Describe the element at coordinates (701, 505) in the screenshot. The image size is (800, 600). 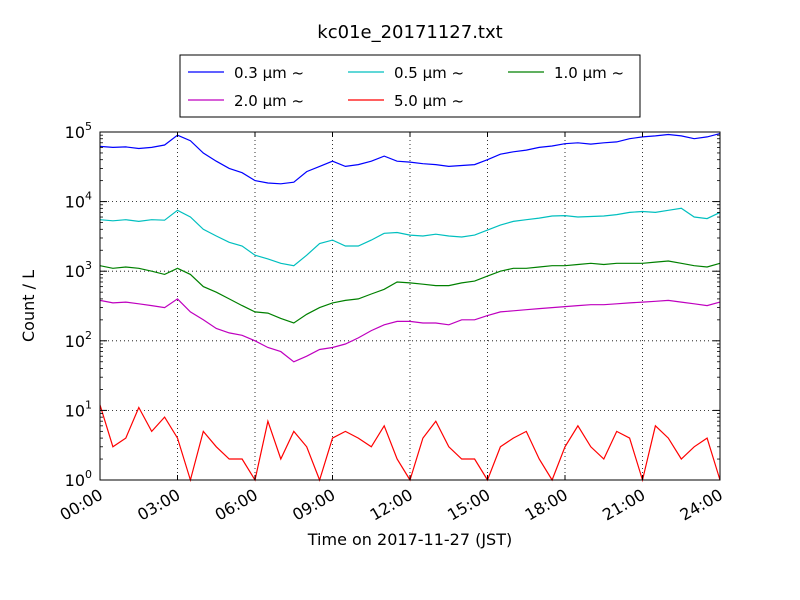
I see `x-tick-label: 24:00` at that location.